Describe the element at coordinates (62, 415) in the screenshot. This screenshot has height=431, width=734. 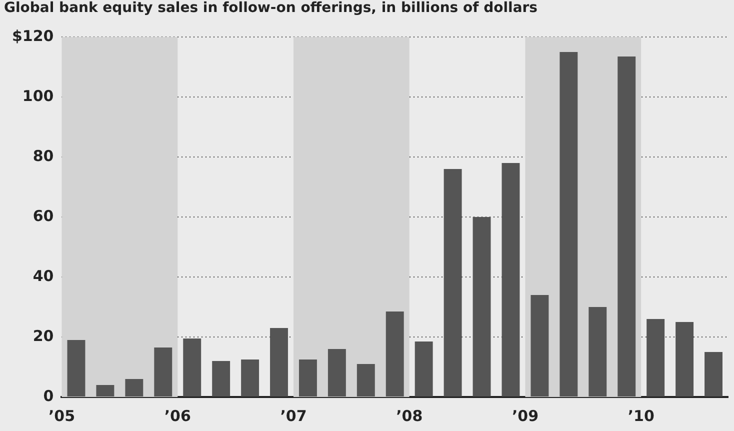
I see `x-tick-label: ’05` at that location.